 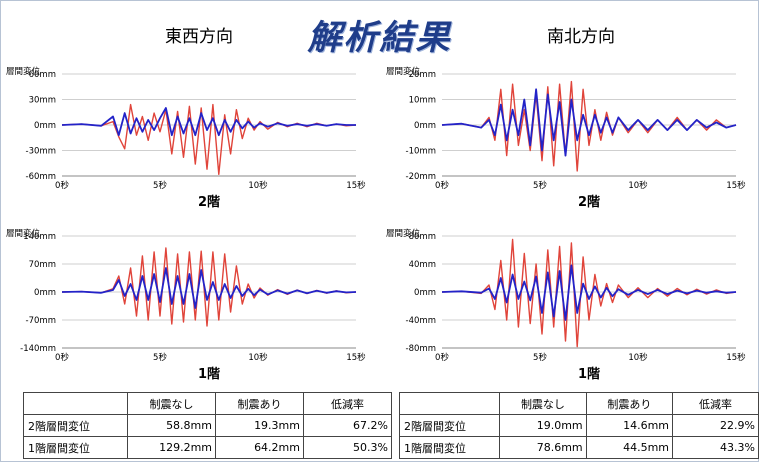 I want to click on table-row: 1階層間変位 129.2mm 64.2mm 50.3%, so click(x=207, y=447).